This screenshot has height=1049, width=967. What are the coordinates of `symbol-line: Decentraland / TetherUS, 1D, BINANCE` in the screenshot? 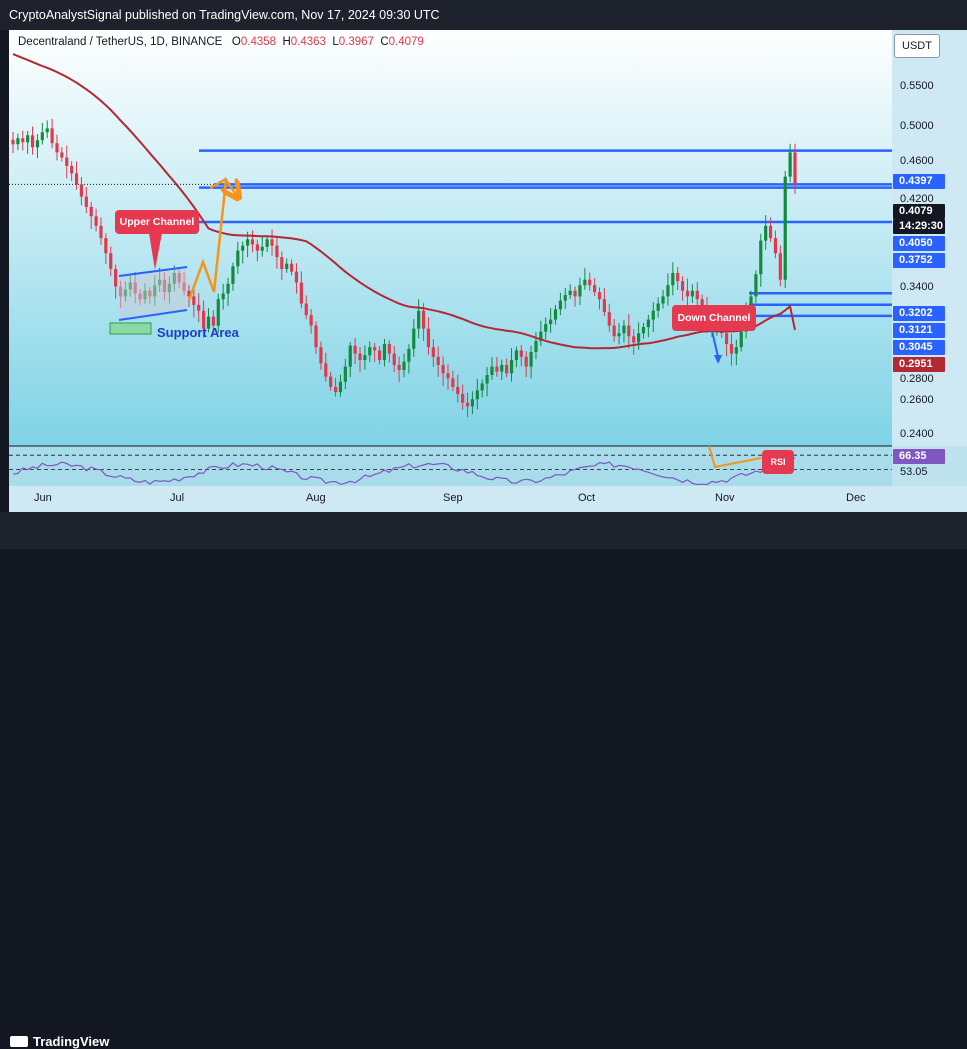 It's located at (120, 42).